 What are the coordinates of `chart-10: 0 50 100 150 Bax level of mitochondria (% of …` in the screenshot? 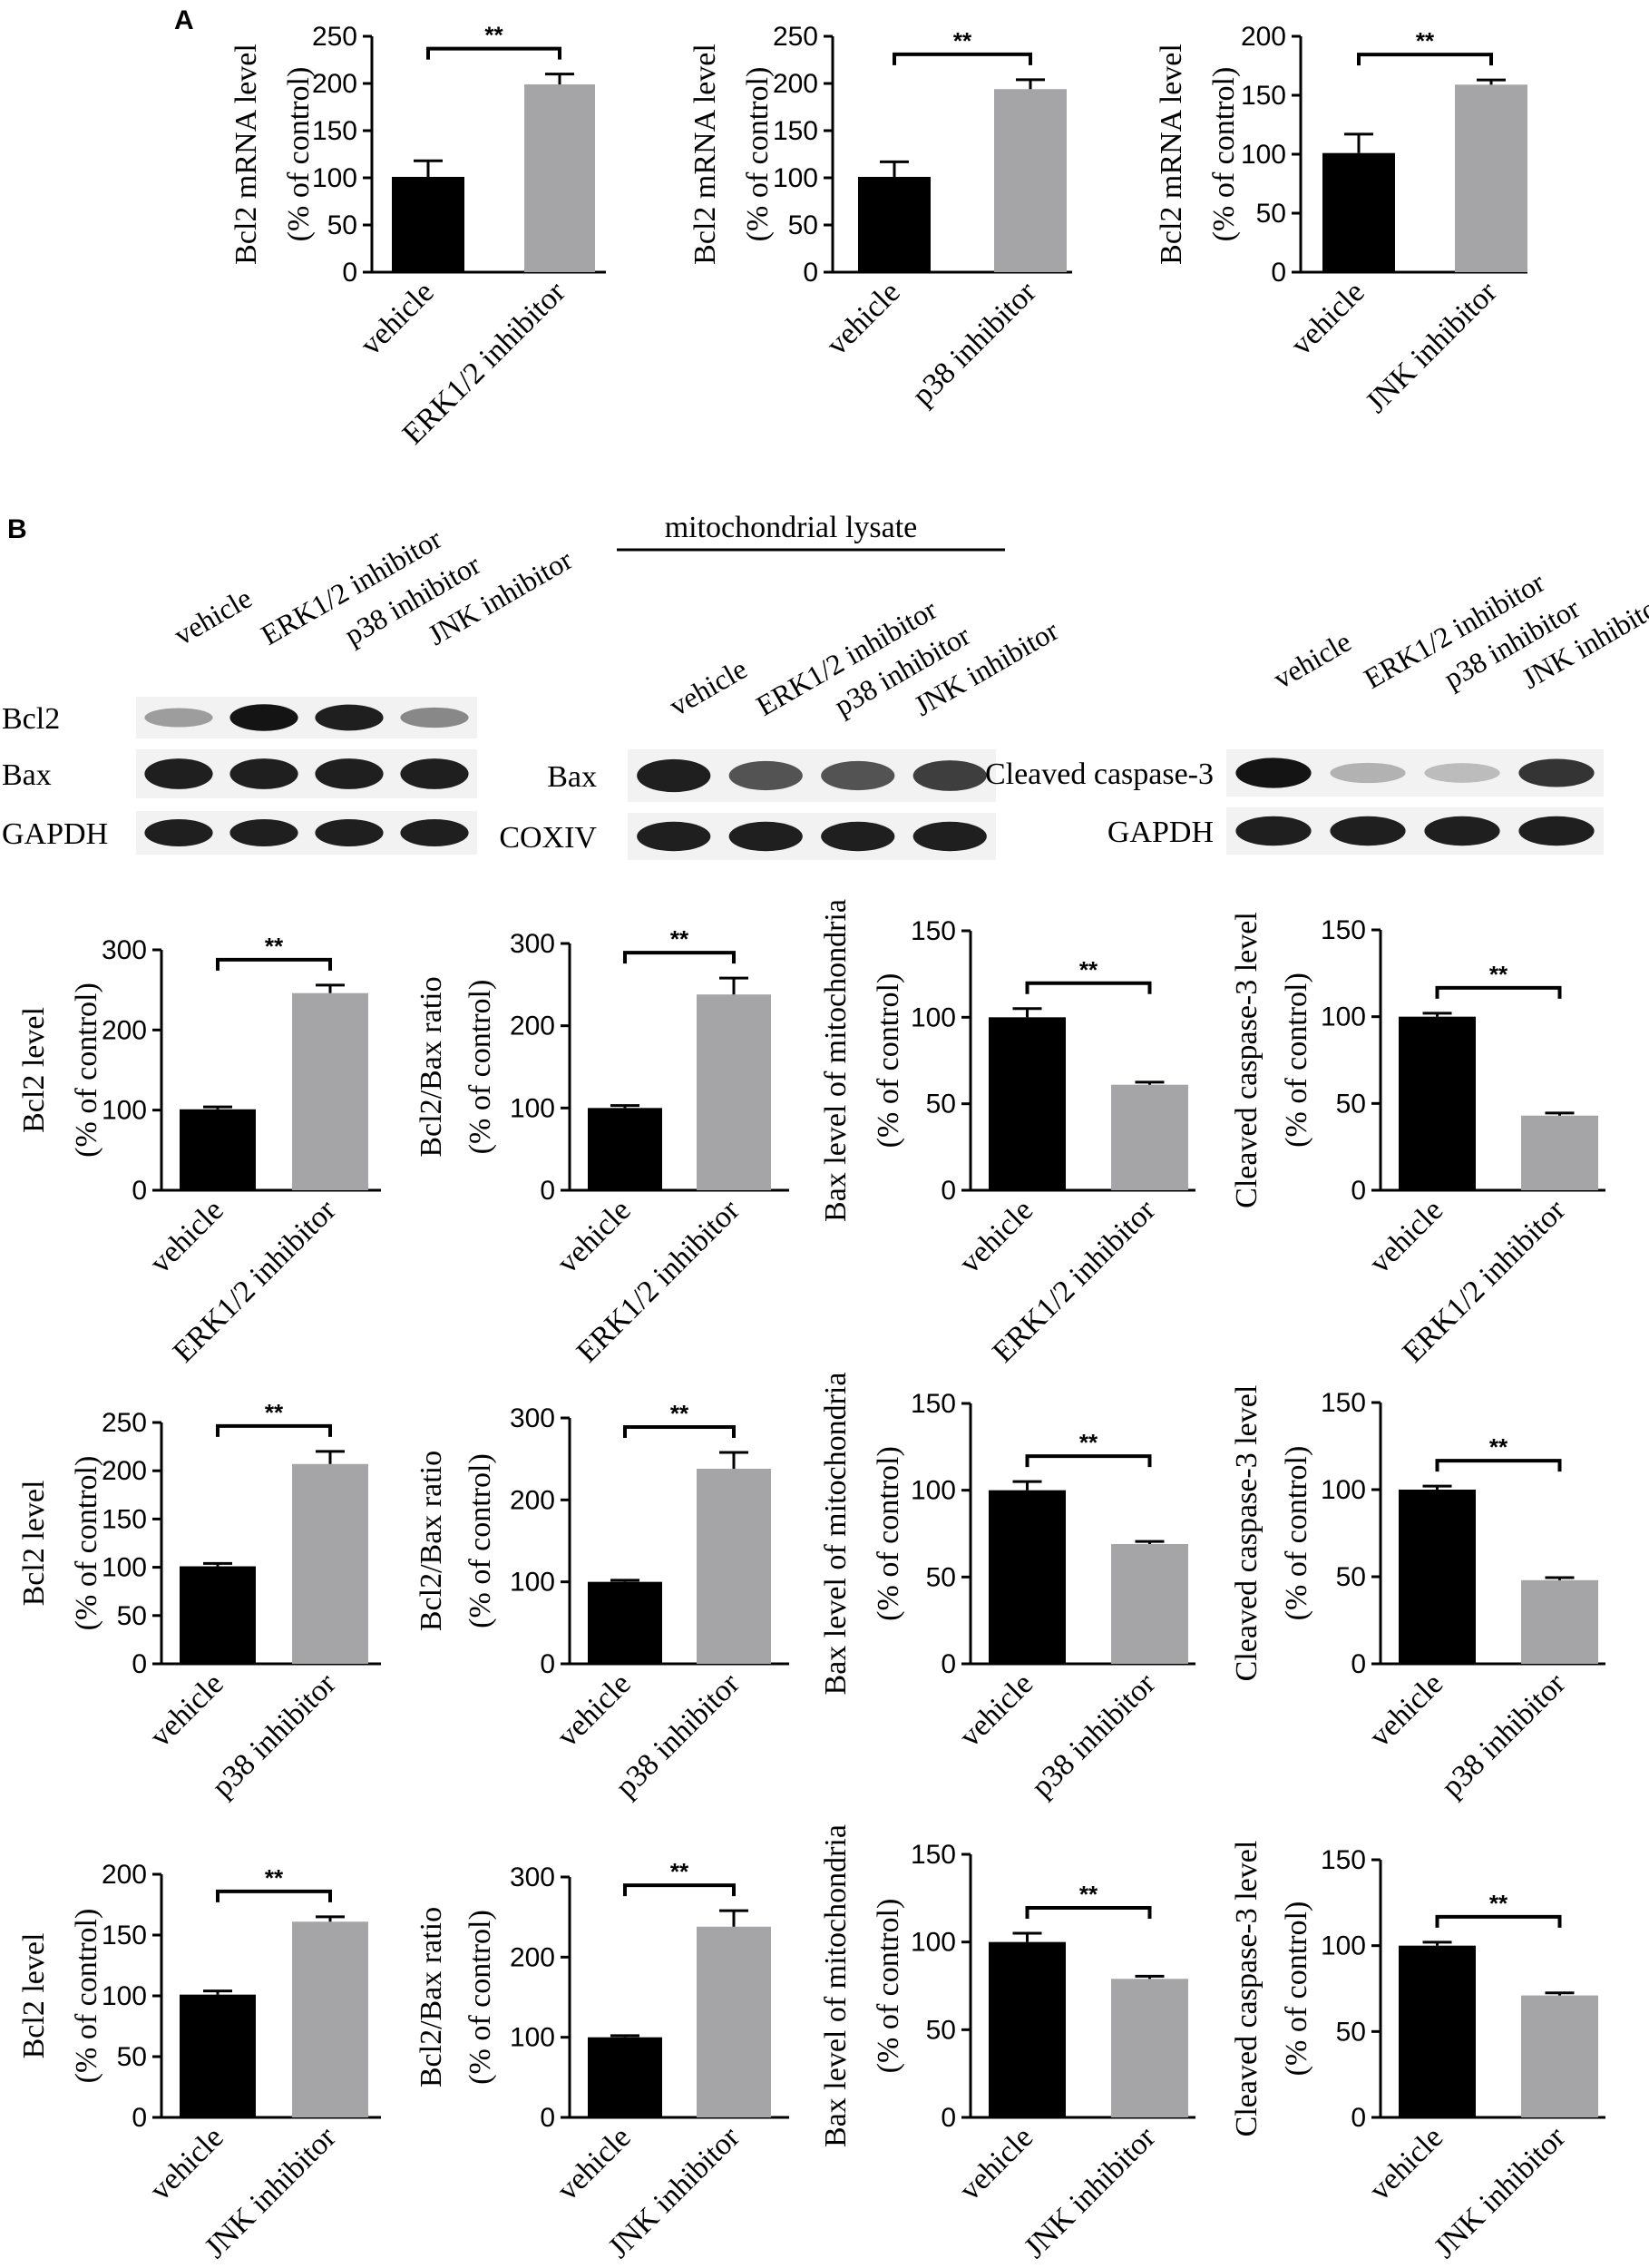 It's located at (1007, 1589).